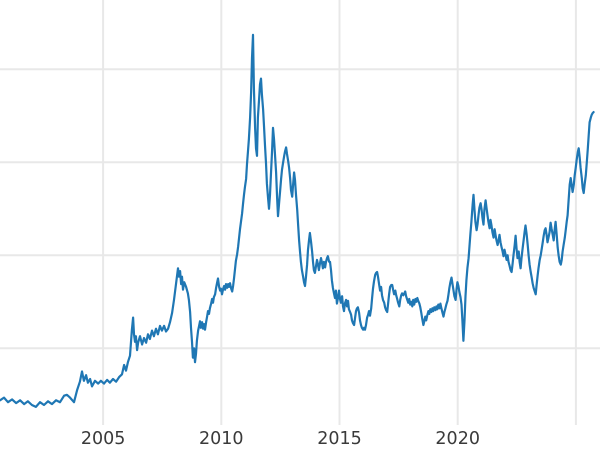 This screenshot has height=450, width=600. What do you see at coordinates (339, 439) in the screenshot?
I see `x-tick-label-2015: 2015` at bounding box center [339, 439].